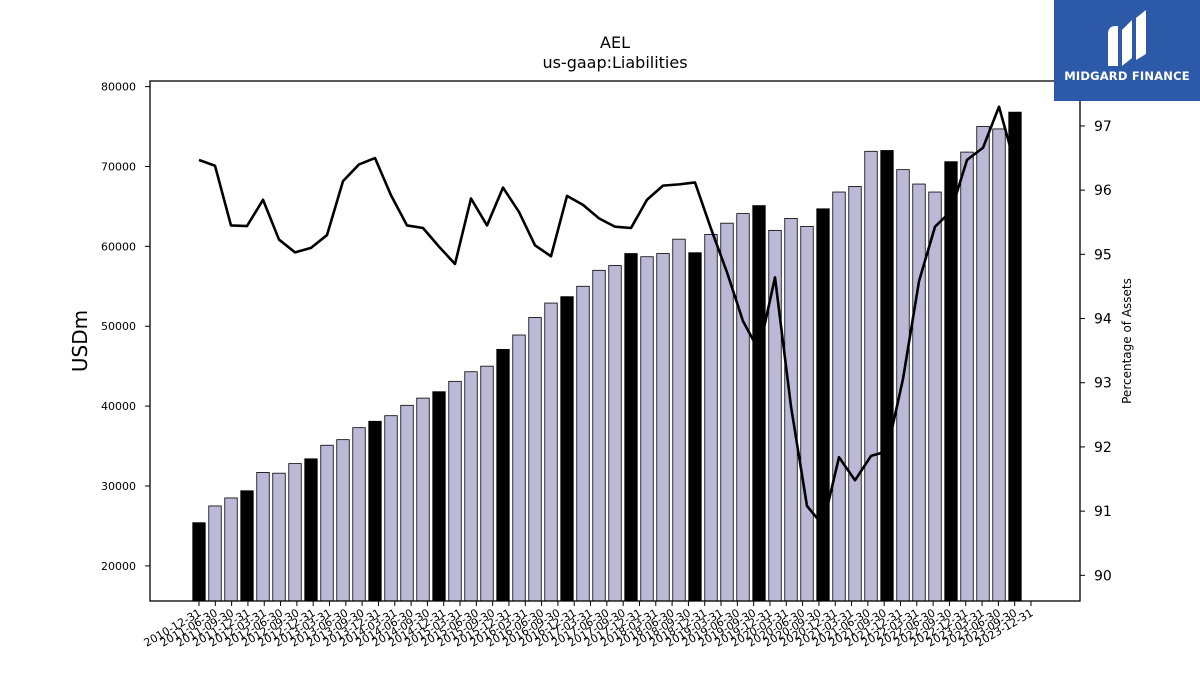  I want to click on y-tick-label: 60000, so click(118, 246).